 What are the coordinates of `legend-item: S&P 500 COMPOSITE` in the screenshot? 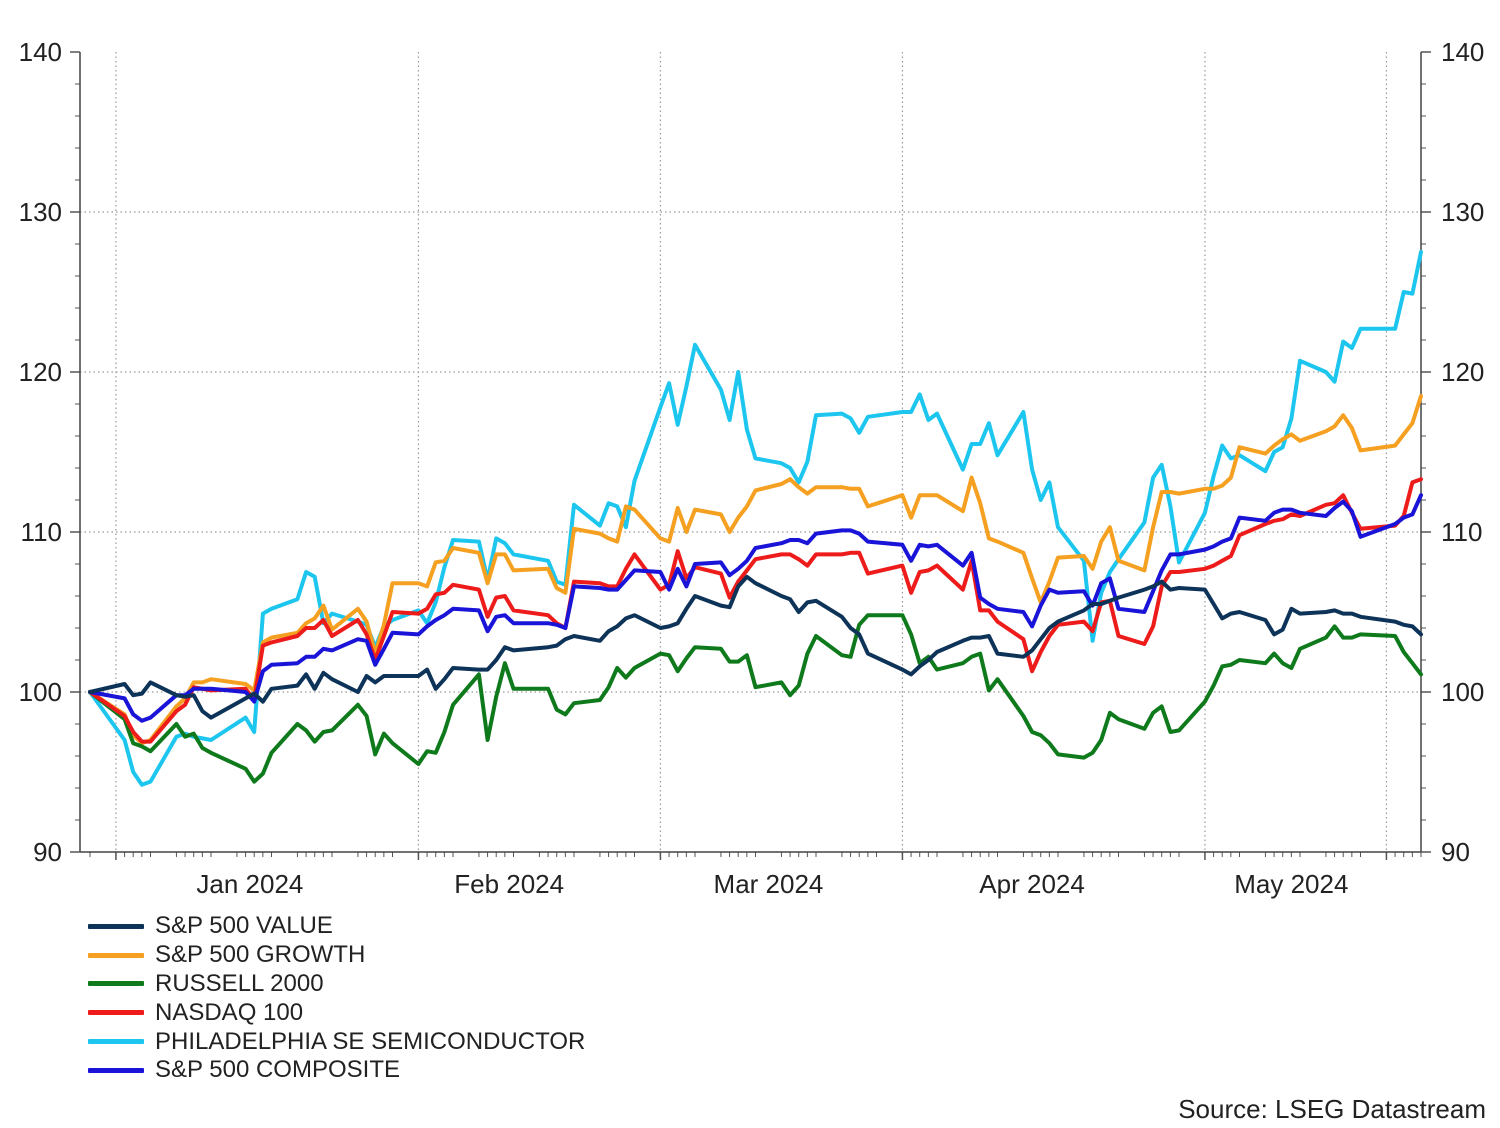 It's located at (336, 1070).